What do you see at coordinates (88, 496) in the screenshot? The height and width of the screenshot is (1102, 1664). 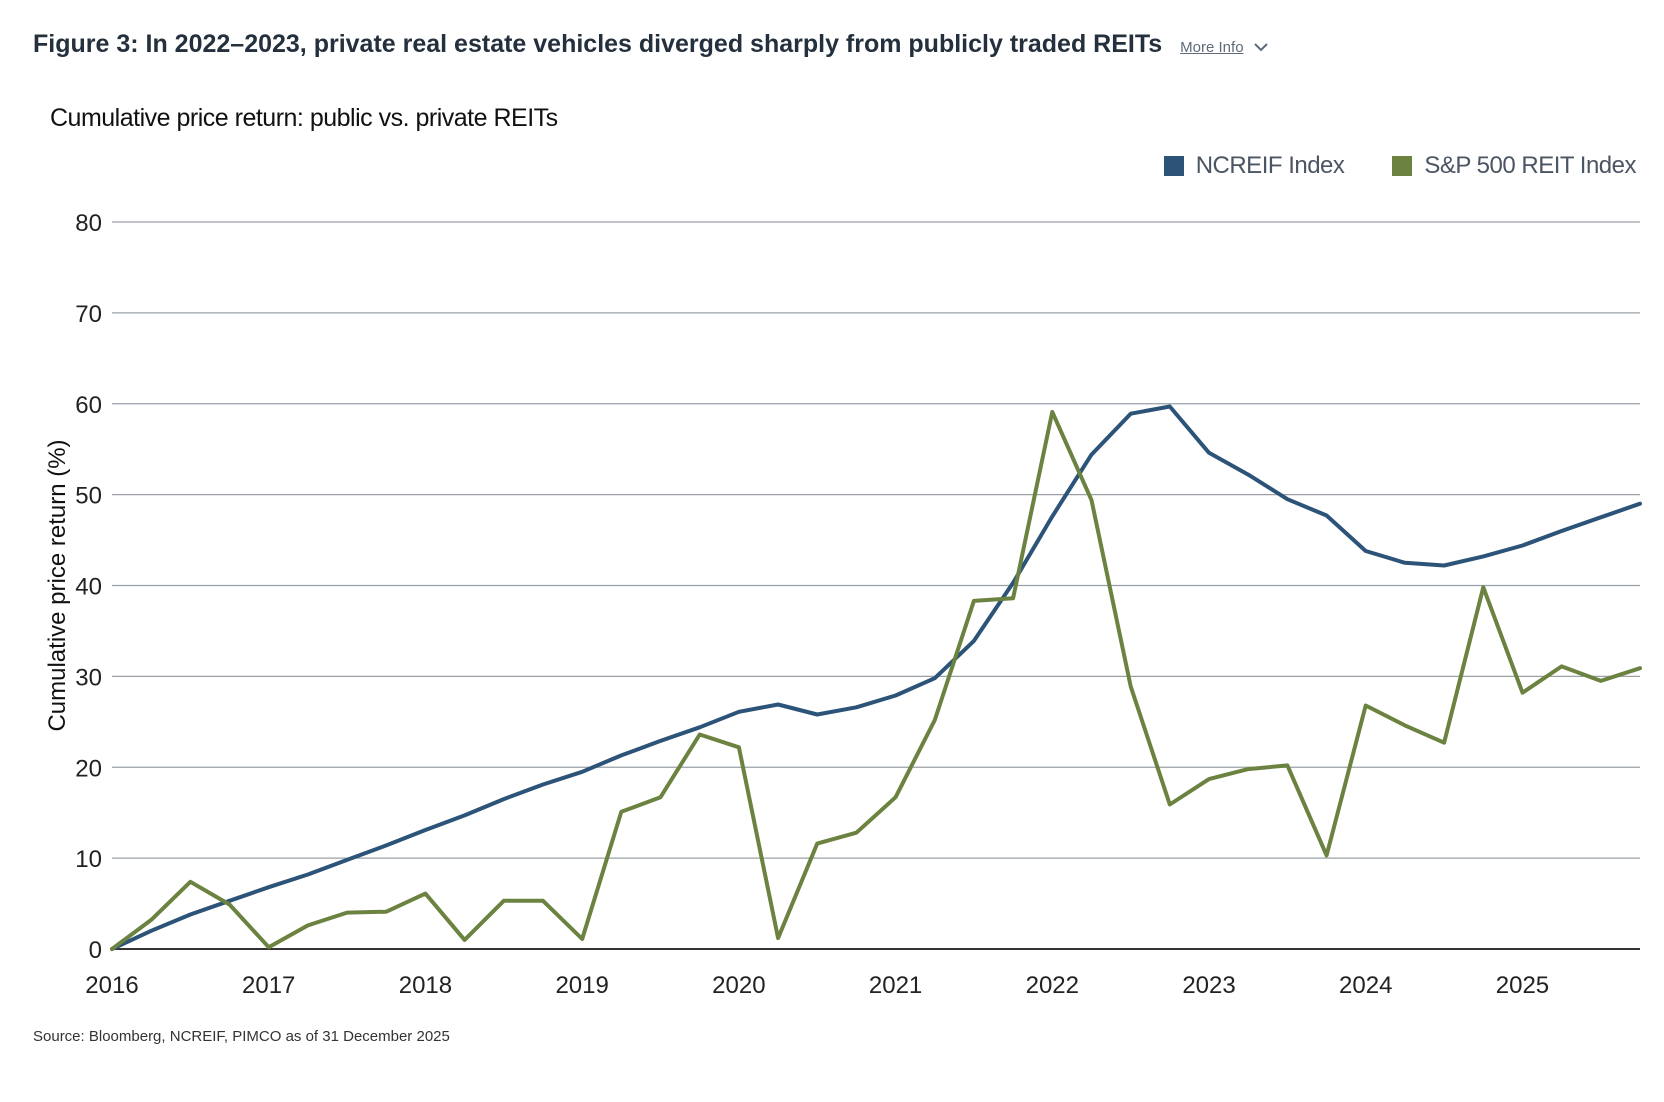 I see `y-tick-label: 50` at bounding box center [88, 496].